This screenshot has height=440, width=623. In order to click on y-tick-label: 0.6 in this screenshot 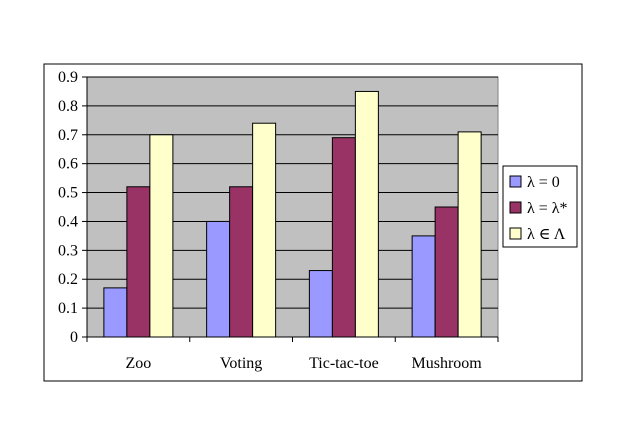, I will do `click(68, 164)`.